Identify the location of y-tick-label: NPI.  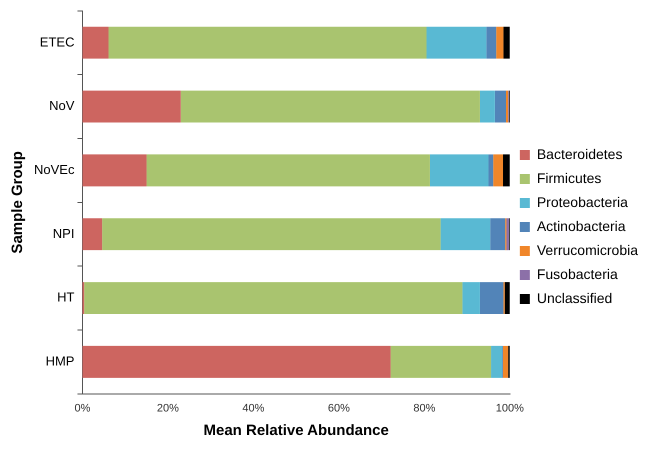
(63, 233).